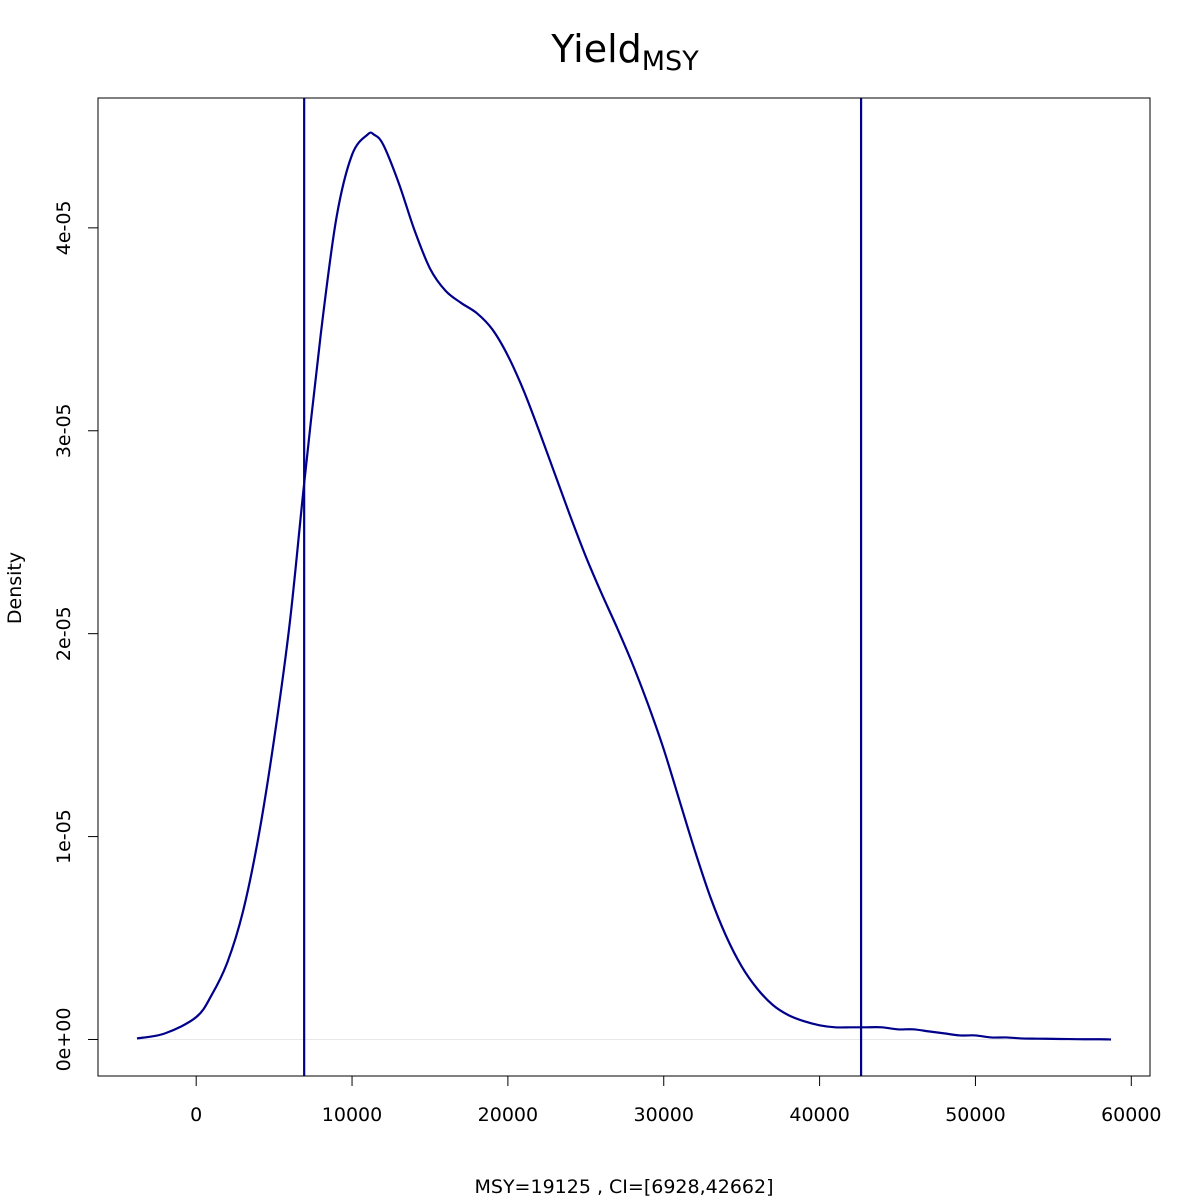  What do you see at coordinates (76, 636) in the screenshot?
I see `y-axis: 0e+00 1e-05 2e-05 3e-05 4e-05` at bounding box center [76, 636].